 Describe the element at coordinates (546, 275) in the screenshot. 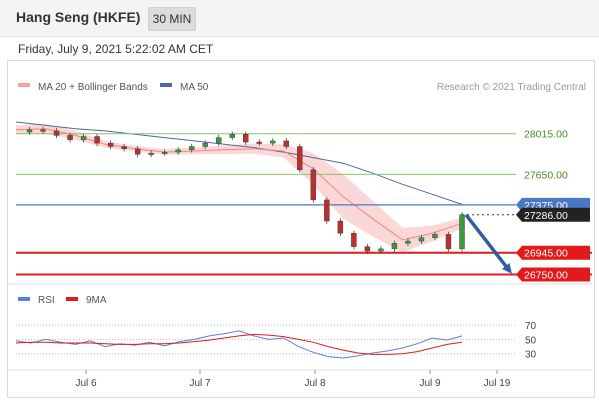

I see `level-label-support: 26750.00` at that location.